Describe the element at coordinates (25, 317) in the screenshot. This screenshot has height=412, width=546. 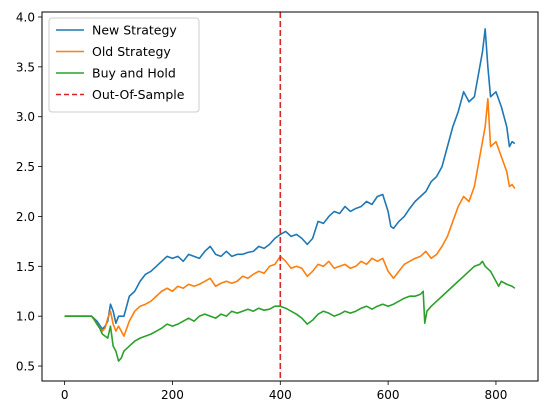
I see `y-tick-label: 1.0` at that location.